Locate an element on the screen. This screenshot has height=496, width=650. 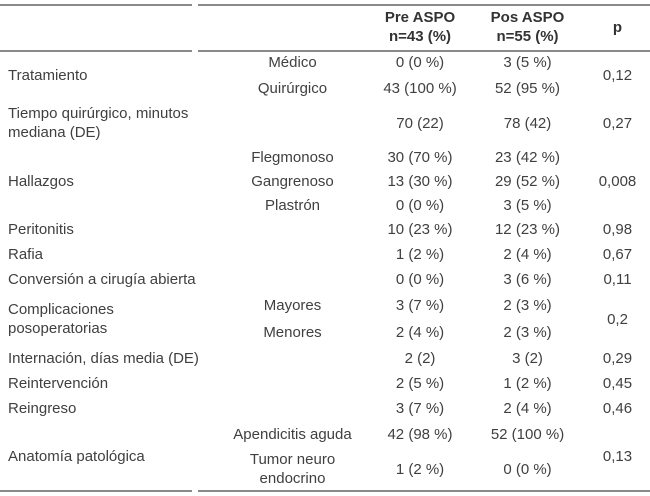
header-empty-label is located at coordinates (107, 28).